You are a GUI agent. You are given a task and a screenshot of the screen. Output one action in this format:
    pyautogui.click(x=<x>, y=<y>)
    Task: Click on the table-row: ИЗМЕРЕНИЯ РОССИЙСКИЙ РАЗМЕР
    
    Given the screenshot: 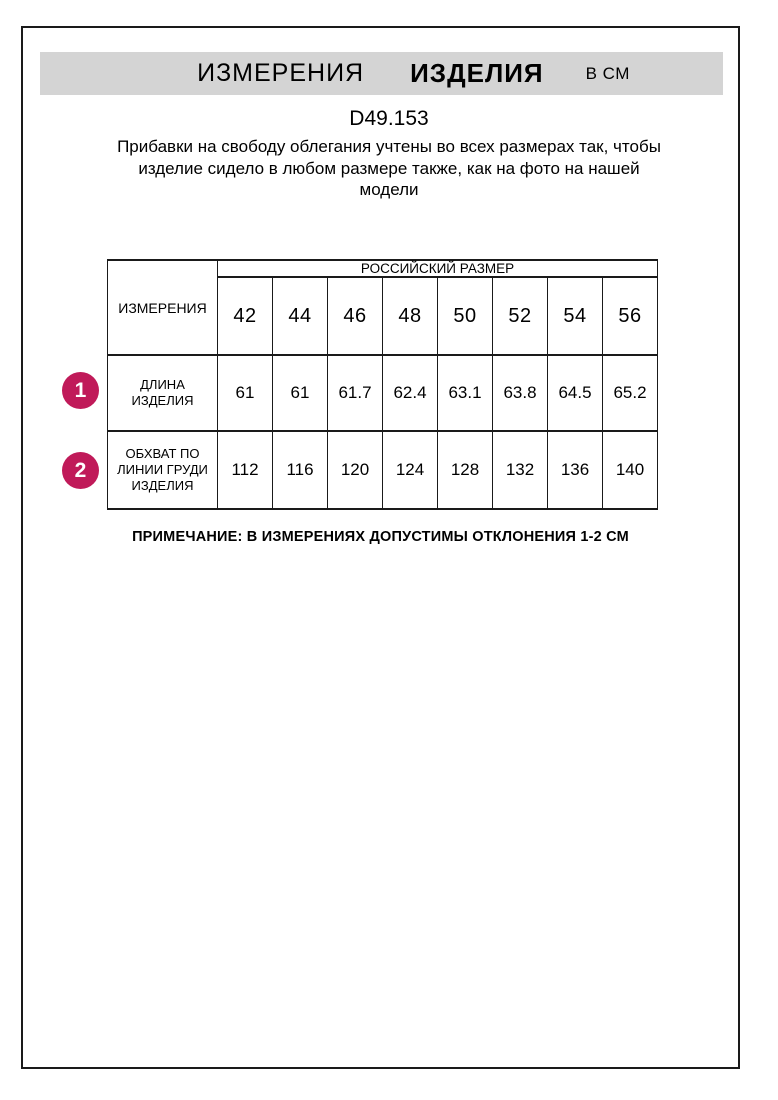 What is the action you would take?
    pyautogui.click(x=382, y=307)
    